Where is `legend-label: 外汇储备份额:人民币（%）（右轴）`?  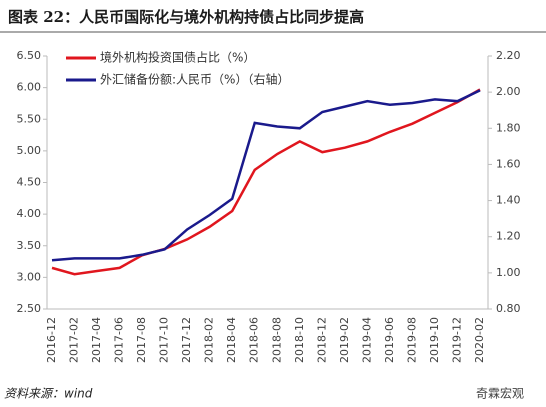 legend-label: 外汇储备份额:人民币（%）（右轴） is located at coordinates (194, 79).